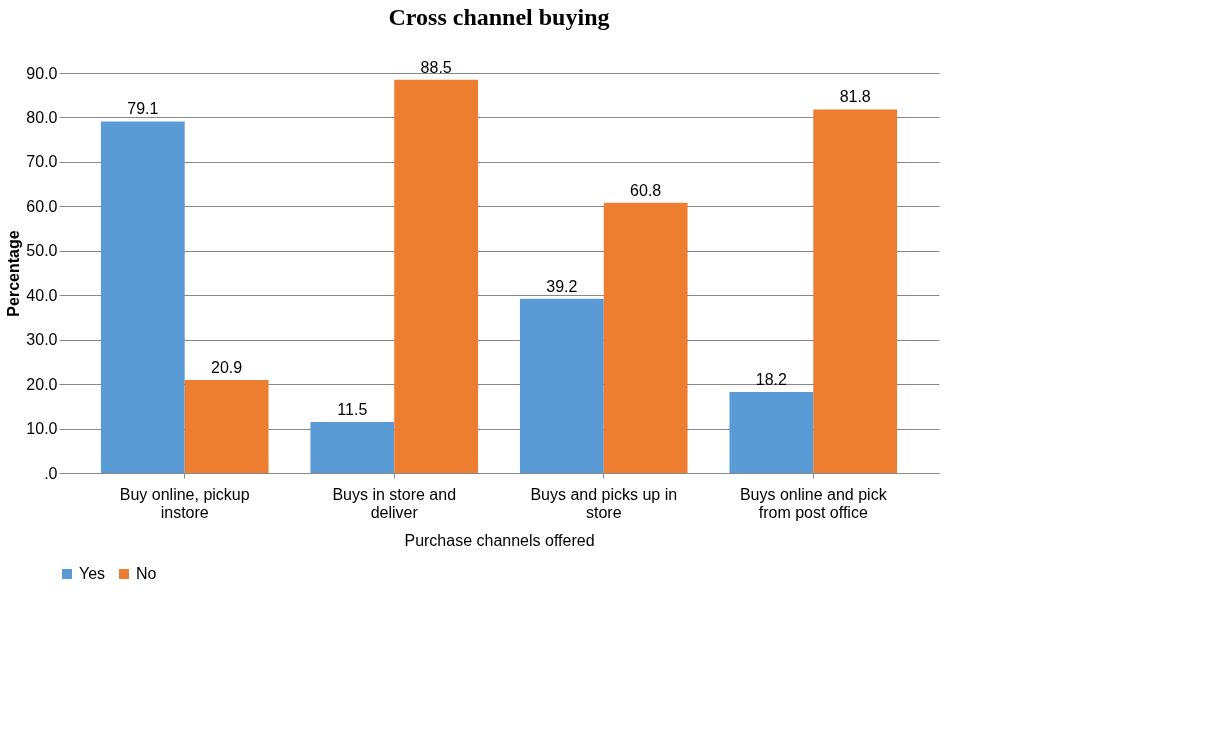  I want to click on x-tick-label: Buys and picks up in store, so click(604, 503).